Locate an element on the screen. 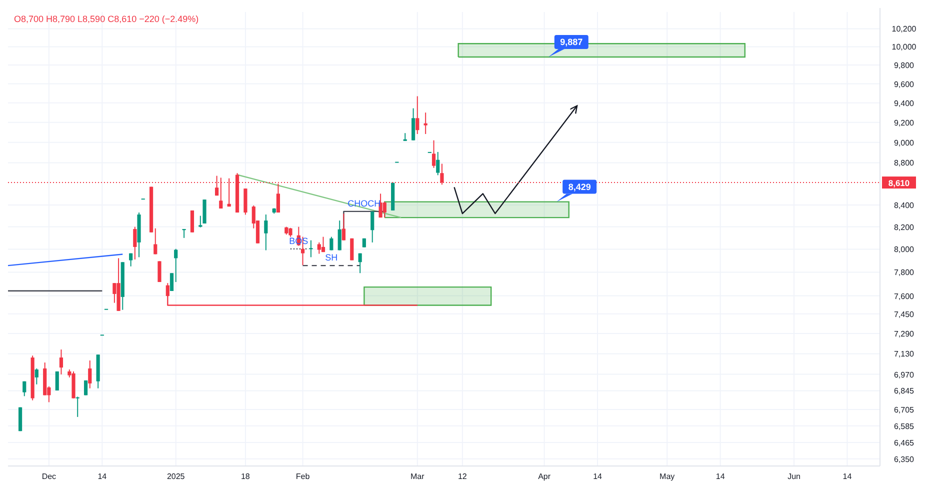 The height and width of the screenshot is (492, 936). ref-line-label: 8,610 is located at coordinates (899, 183).